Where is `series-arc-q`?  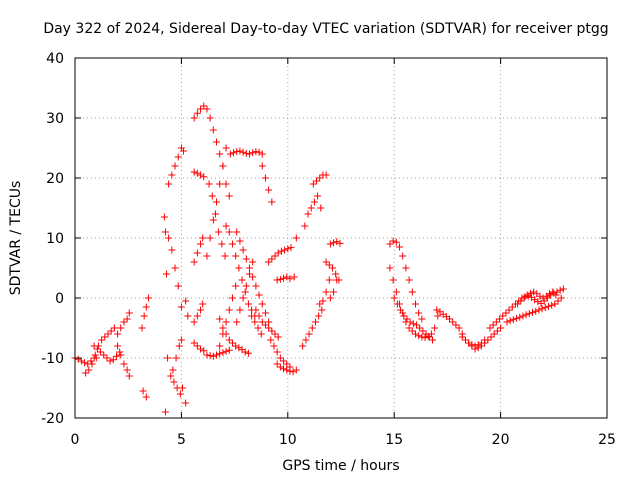
series-arc-q is located at coordinates (199, 174).